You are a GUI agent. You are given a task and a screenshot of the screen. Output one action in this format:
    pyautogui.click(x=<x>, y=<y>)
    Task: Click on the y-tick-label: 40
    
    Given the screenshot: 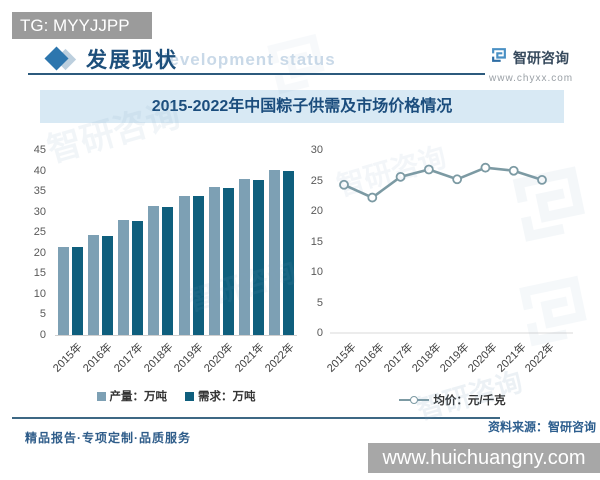 What is the action you would take?
    pyautogui.click(x=39, y=170)
    